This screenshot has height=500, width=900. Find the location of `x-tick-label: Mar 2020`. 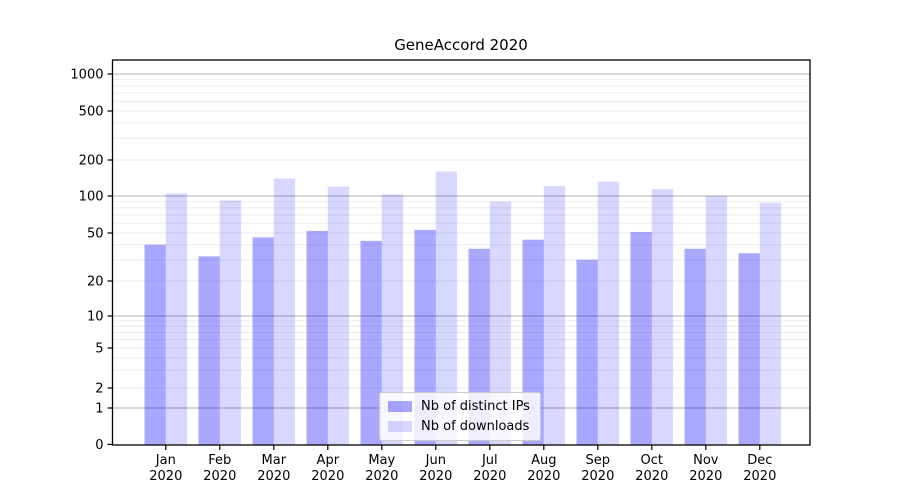

x-tick-label: Mar 2020 is located at coordinates (273, 468).